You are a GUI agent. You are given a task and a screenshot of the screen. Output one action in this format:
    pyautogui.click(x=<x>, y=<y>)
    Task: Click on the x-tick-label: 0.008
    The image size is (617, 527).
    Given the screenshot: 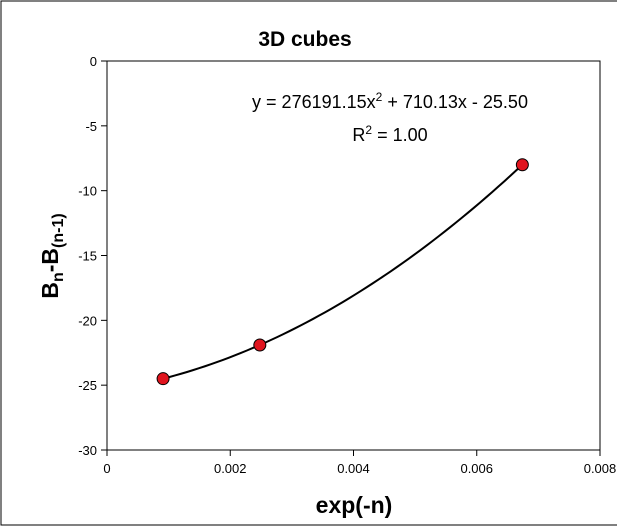 What is the action you would take?
    pyautogui.click(x=600, y=468)
    